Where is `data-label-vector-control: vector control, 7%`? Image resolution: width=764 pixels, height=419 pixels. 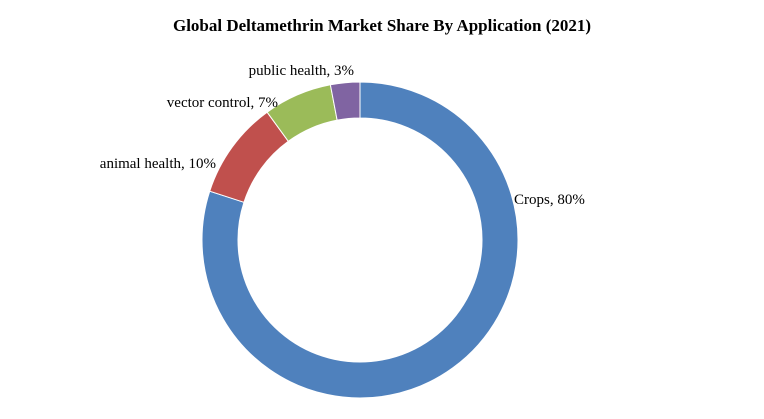
data-label-vector-control: vector control, 7% is located at coordinates (222, 103).